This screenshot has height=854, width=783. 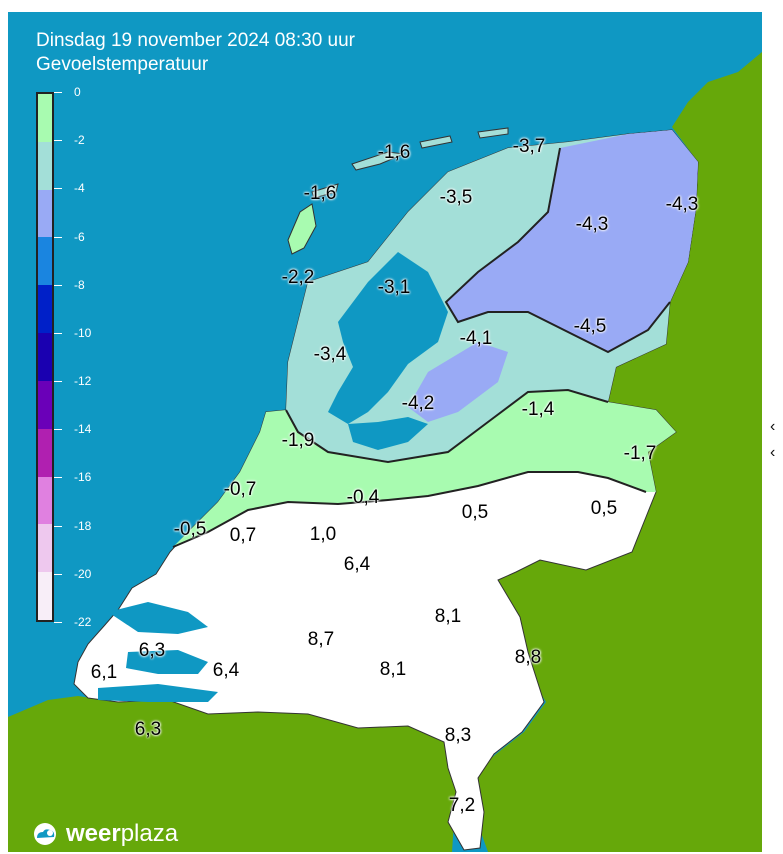 What do you see at coordinates (83, 525) in the screenshot?
I see `legend-label: -18` at bounding box center [83, 525].